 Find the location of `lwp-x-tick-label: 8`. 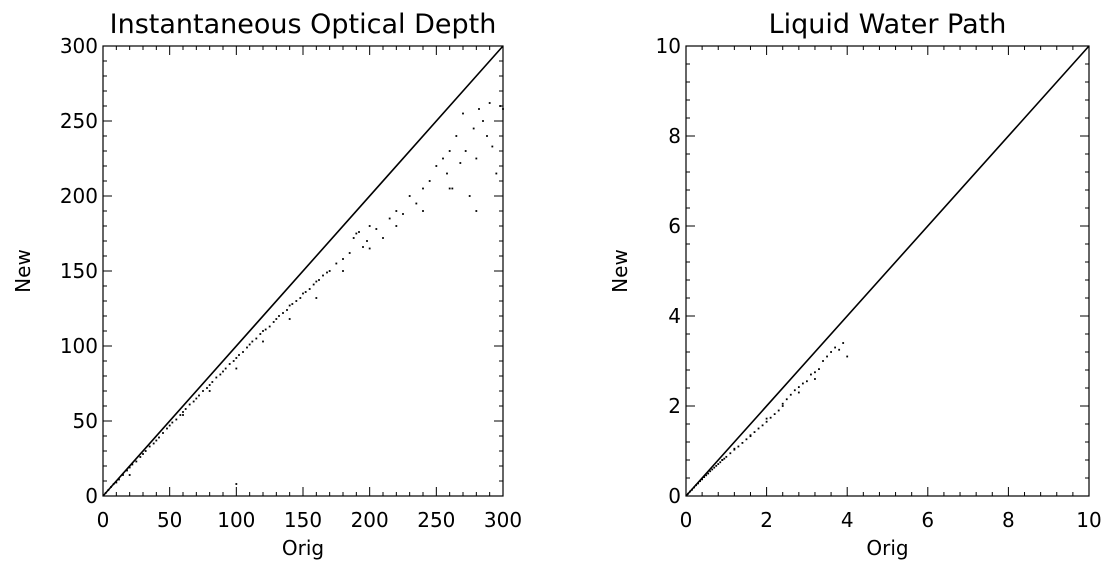

lwp-x-tick-label: 8 is located at coordinates (1008, 520).